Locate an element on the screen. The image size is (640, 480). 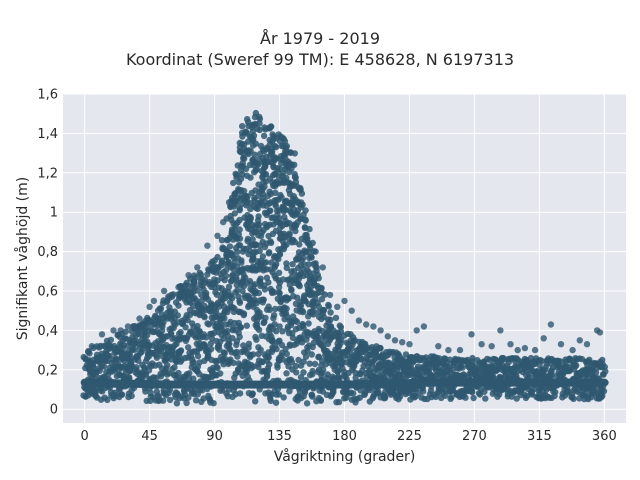
y-tick-label: 0 is located at coordinates (54, 410).